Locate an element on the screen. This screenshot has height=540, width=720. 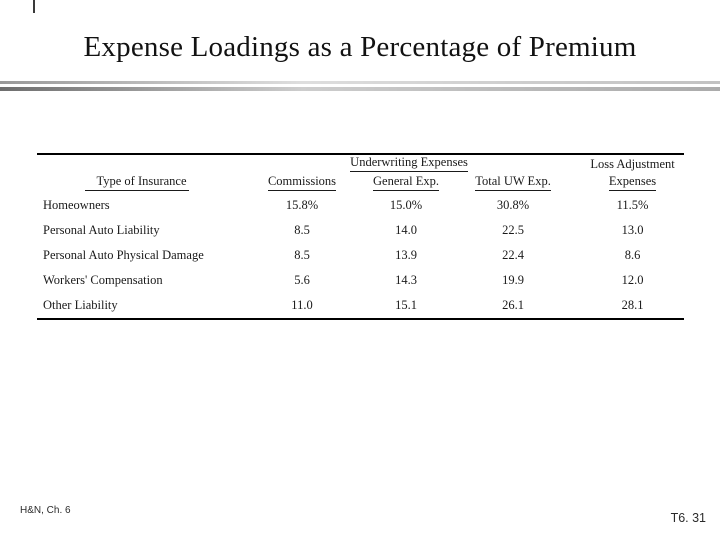
footer-source-reference: H&N, Ch. 6 is located at coordinates (45, 510).